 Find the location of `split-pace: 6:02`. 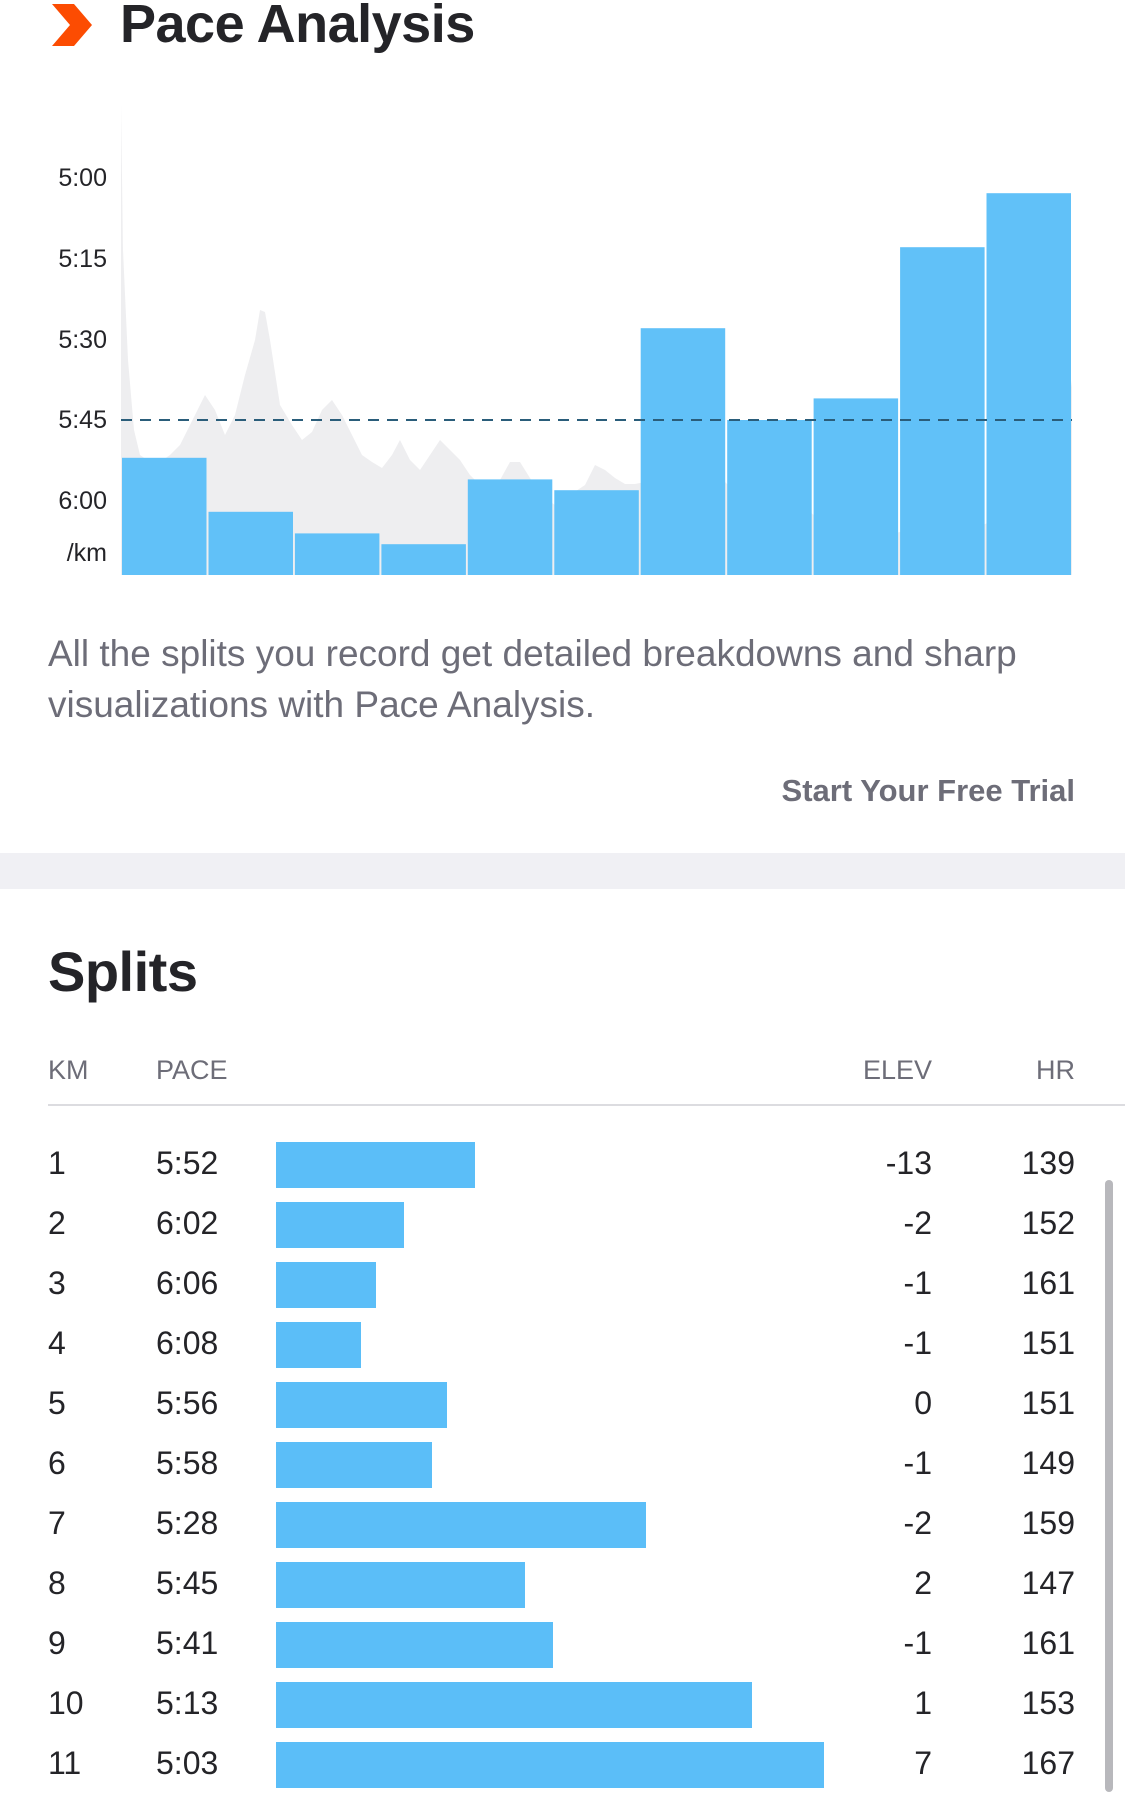

split-pace: 6:02 is located at coordinates (187, 1223).